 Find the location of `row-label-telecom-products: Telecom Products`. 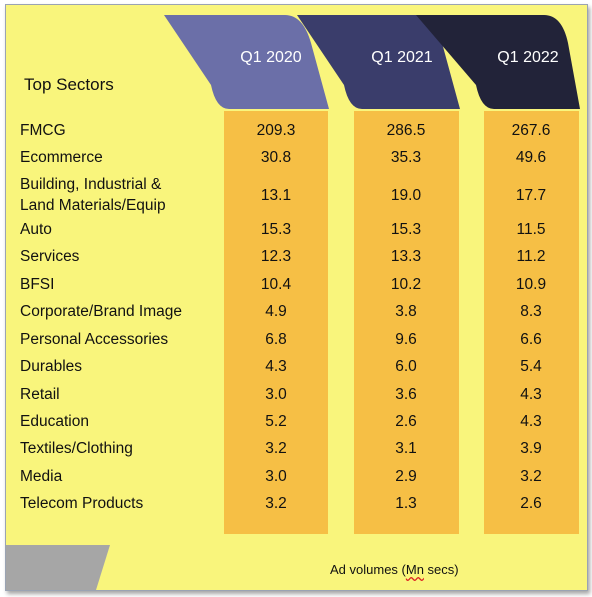

row-label-telecom-products: Telecom Products is located at coordinates (82, 503).